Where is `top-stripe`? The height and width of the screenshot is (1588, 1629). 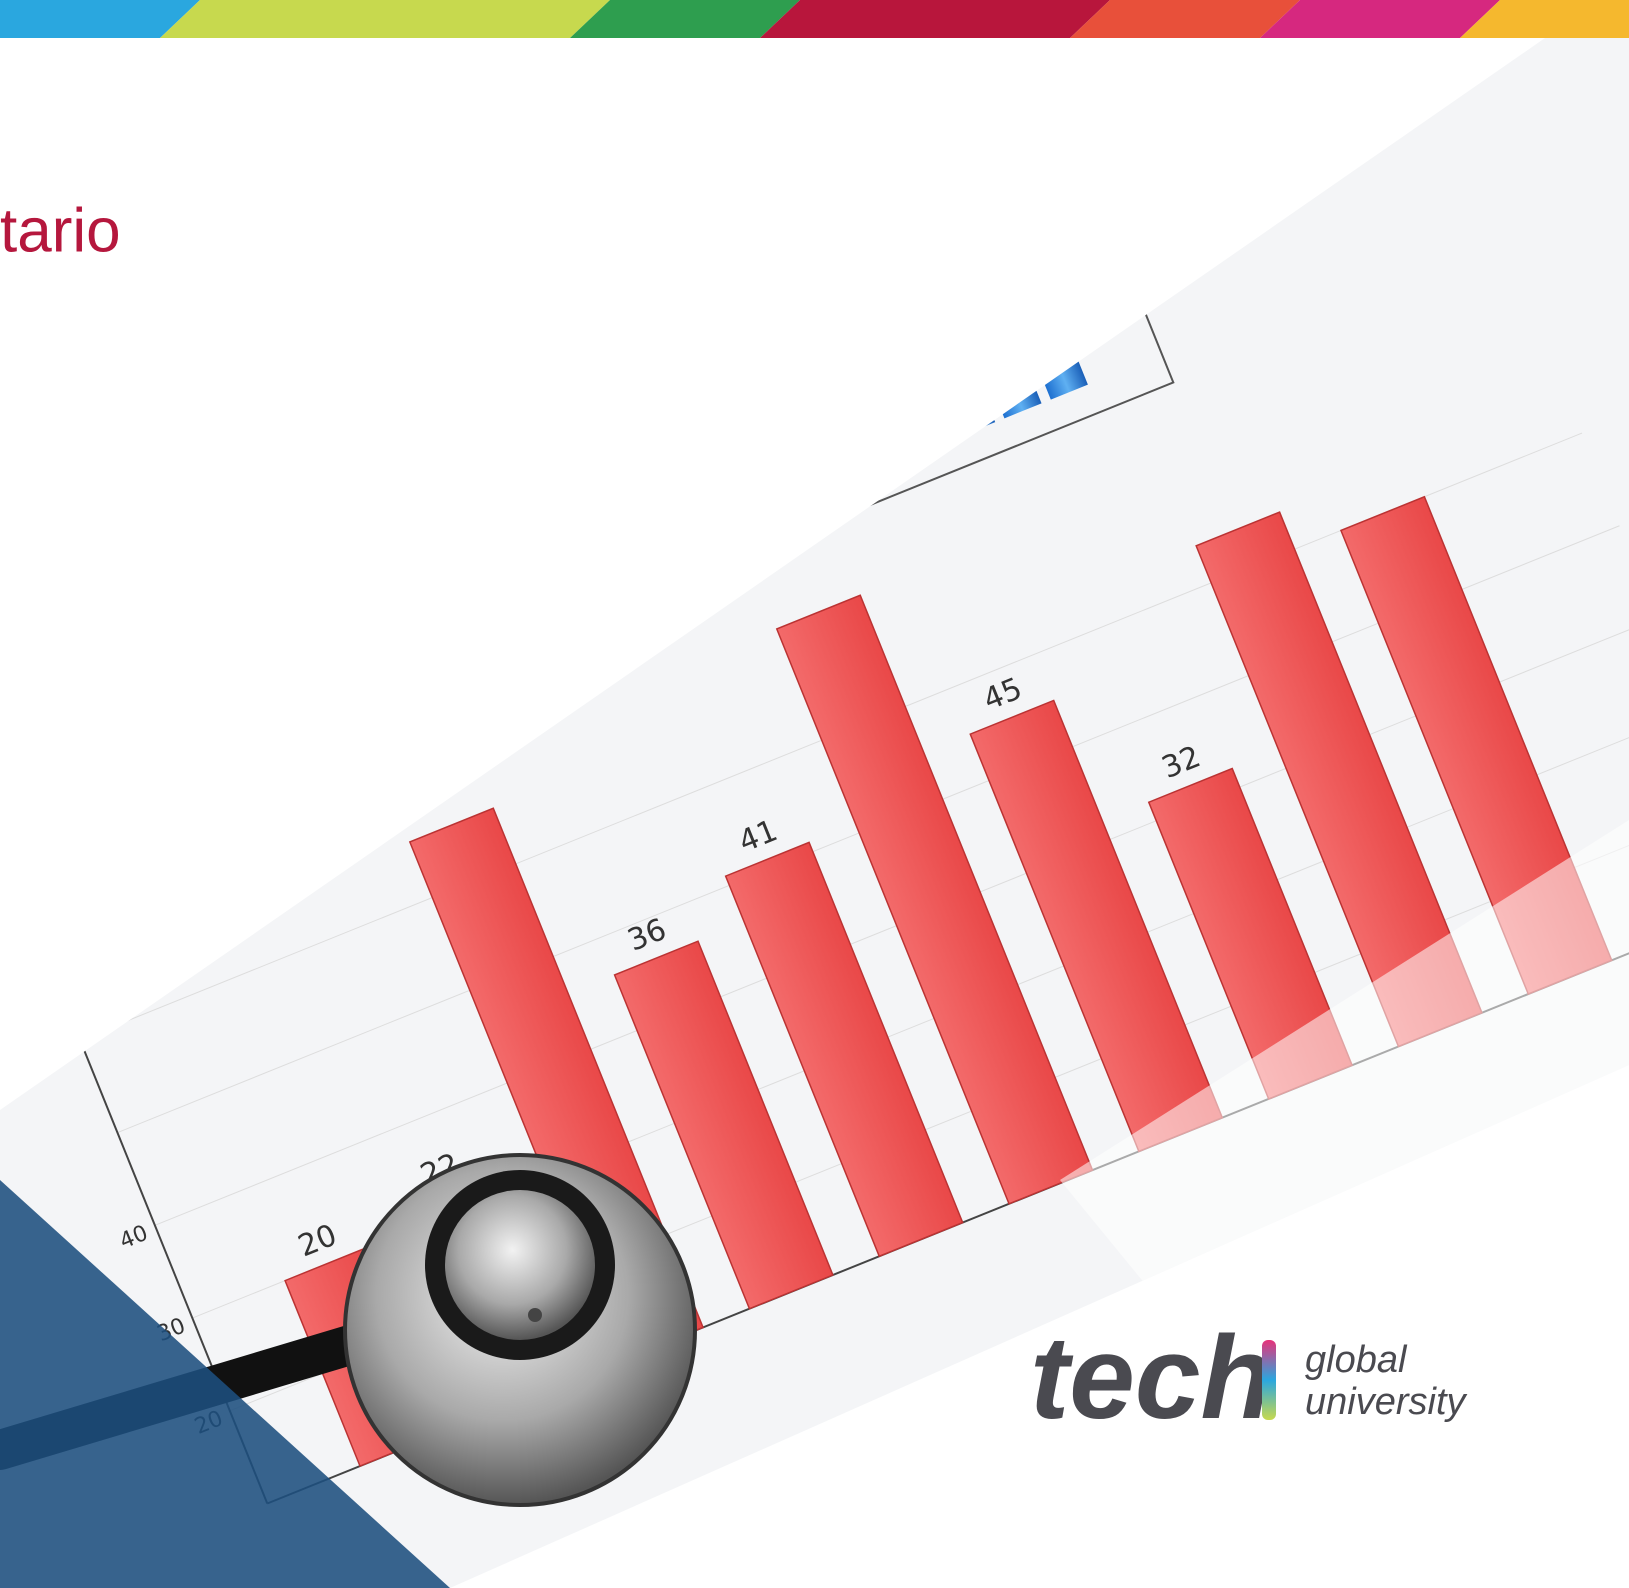 top-stripe is located at coordinates (814, 19).